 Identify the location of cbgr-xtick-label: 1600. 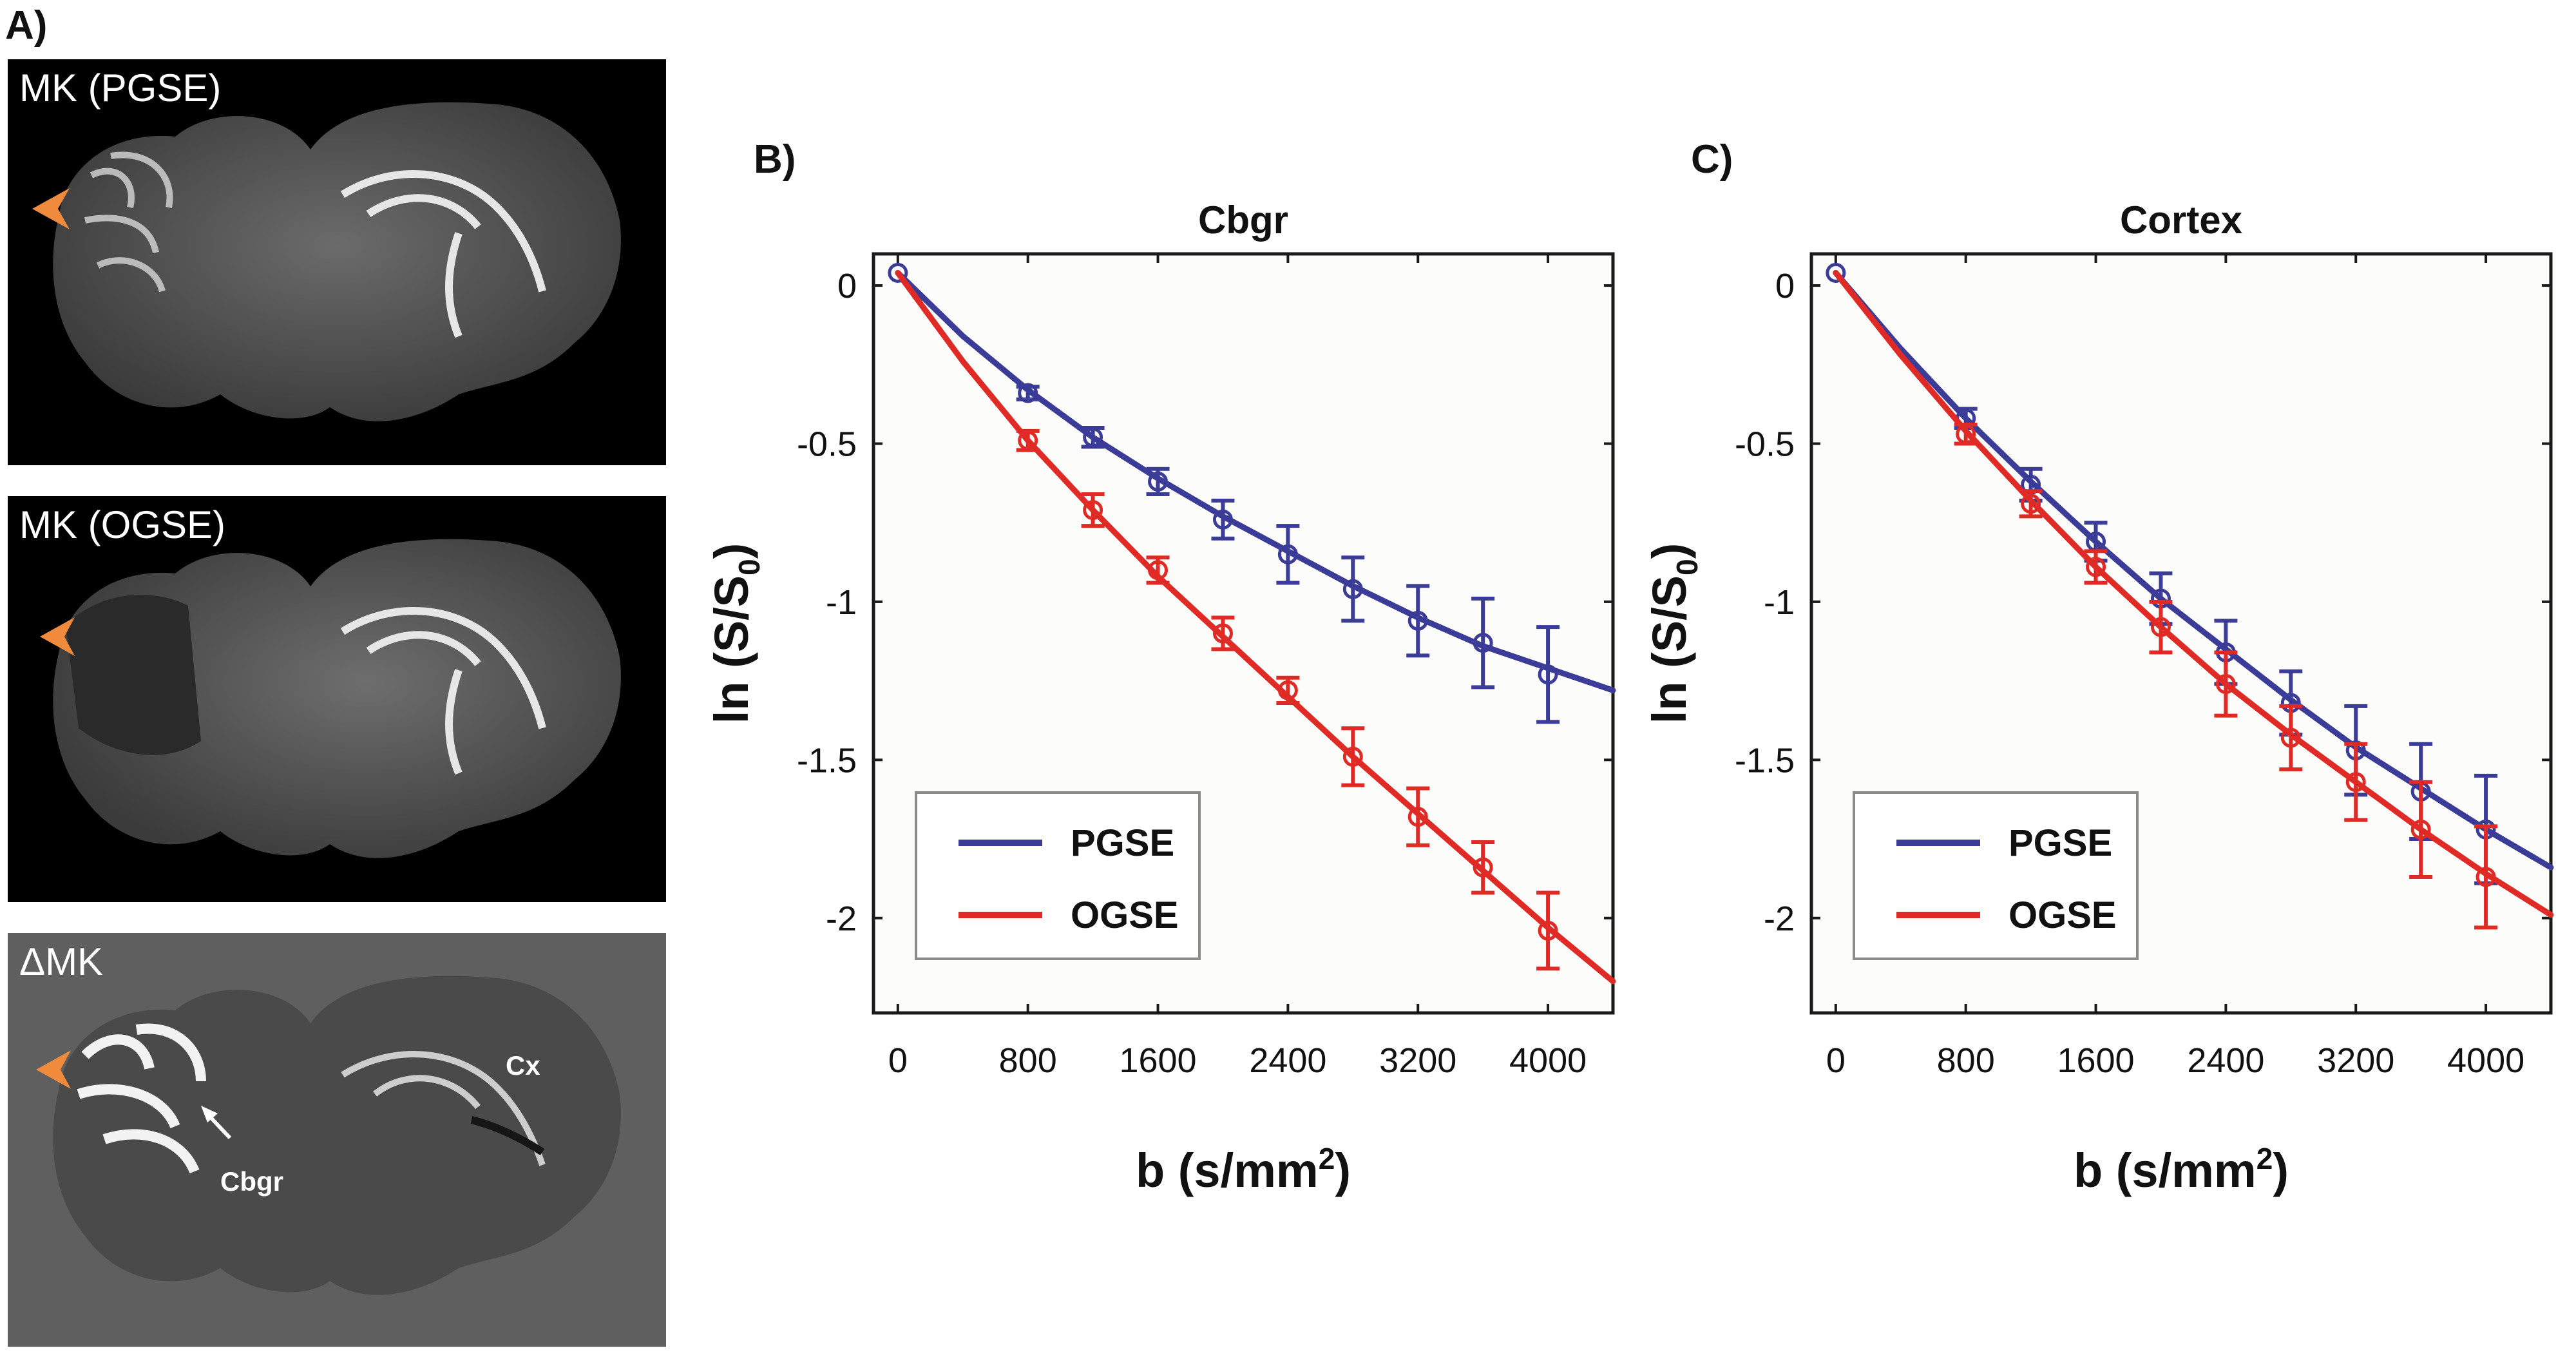
(1157, 1060).